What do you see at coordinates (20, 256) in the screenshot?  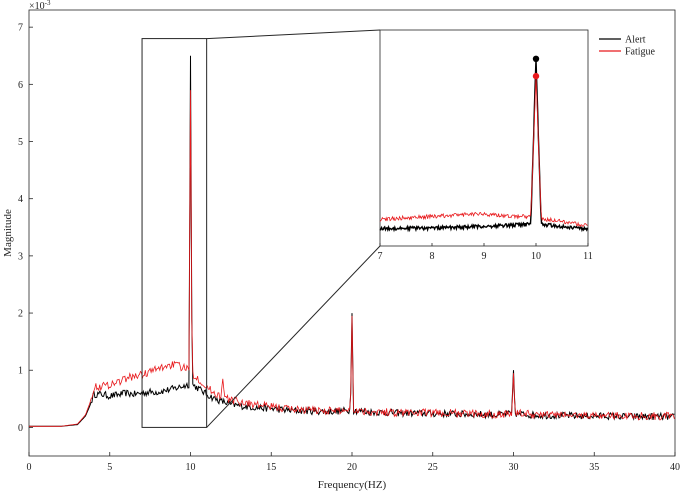 I see `y-tick-label: 3` at bounding box center [20, 256].